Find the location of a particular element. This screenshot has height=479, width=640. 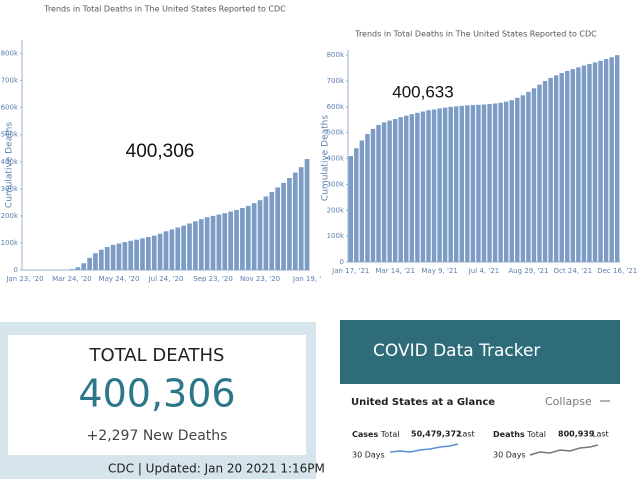

card-total: 400,306 is located at coordinates (156, 394).